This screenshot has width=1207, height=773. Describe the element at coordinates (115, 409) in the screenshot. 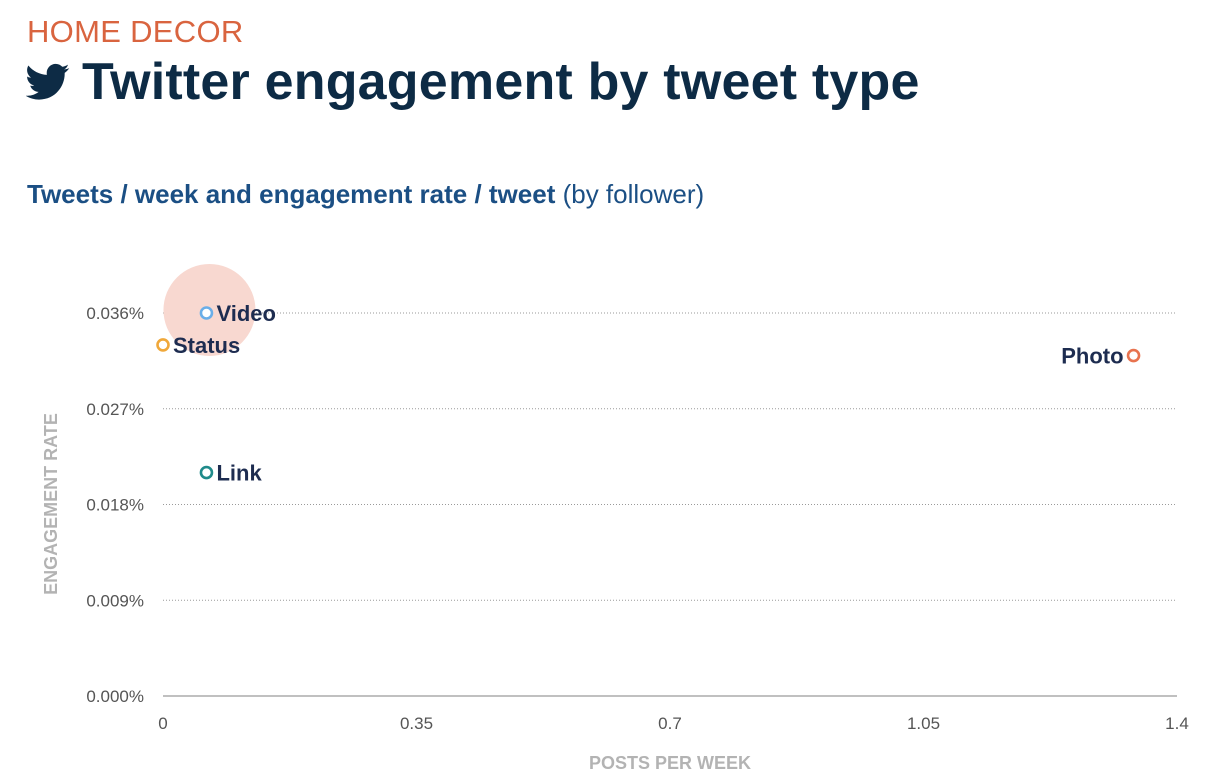

I see `y-tick-label: 0.027%` at that location.